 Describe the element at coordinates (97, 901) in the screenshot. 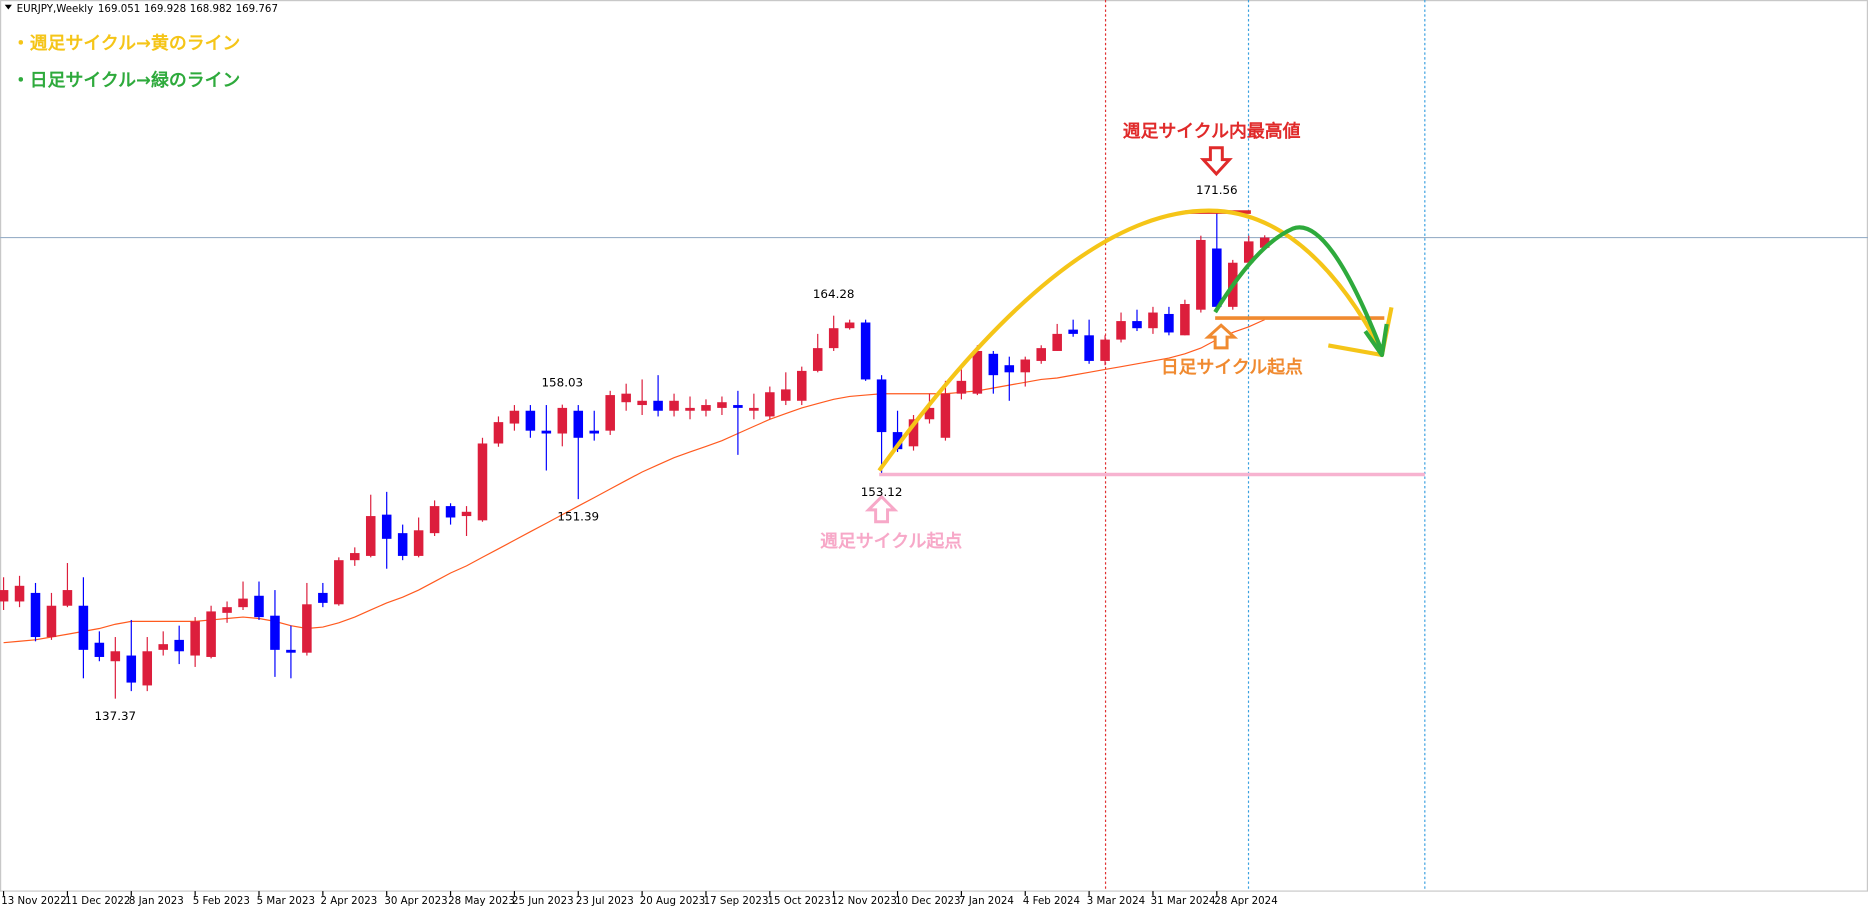

I see `x-tick-label: 11 Dec 2022` at that location.